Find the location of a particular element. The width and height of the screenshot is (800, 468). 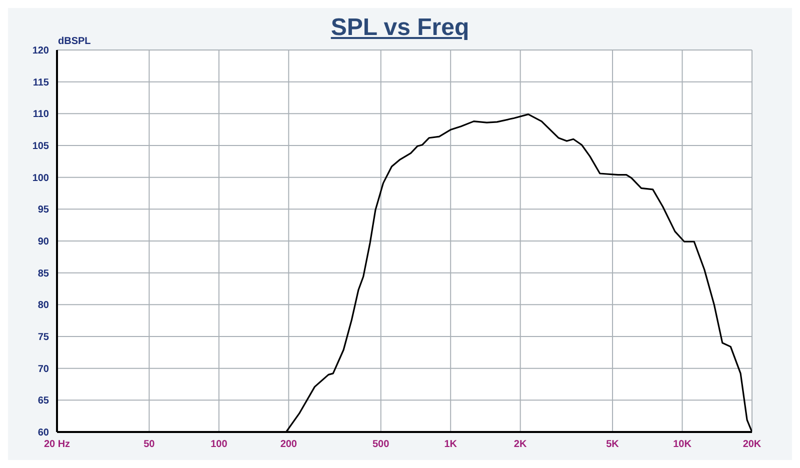

y-tick-label: 105 is located at coordinates (41, 146).